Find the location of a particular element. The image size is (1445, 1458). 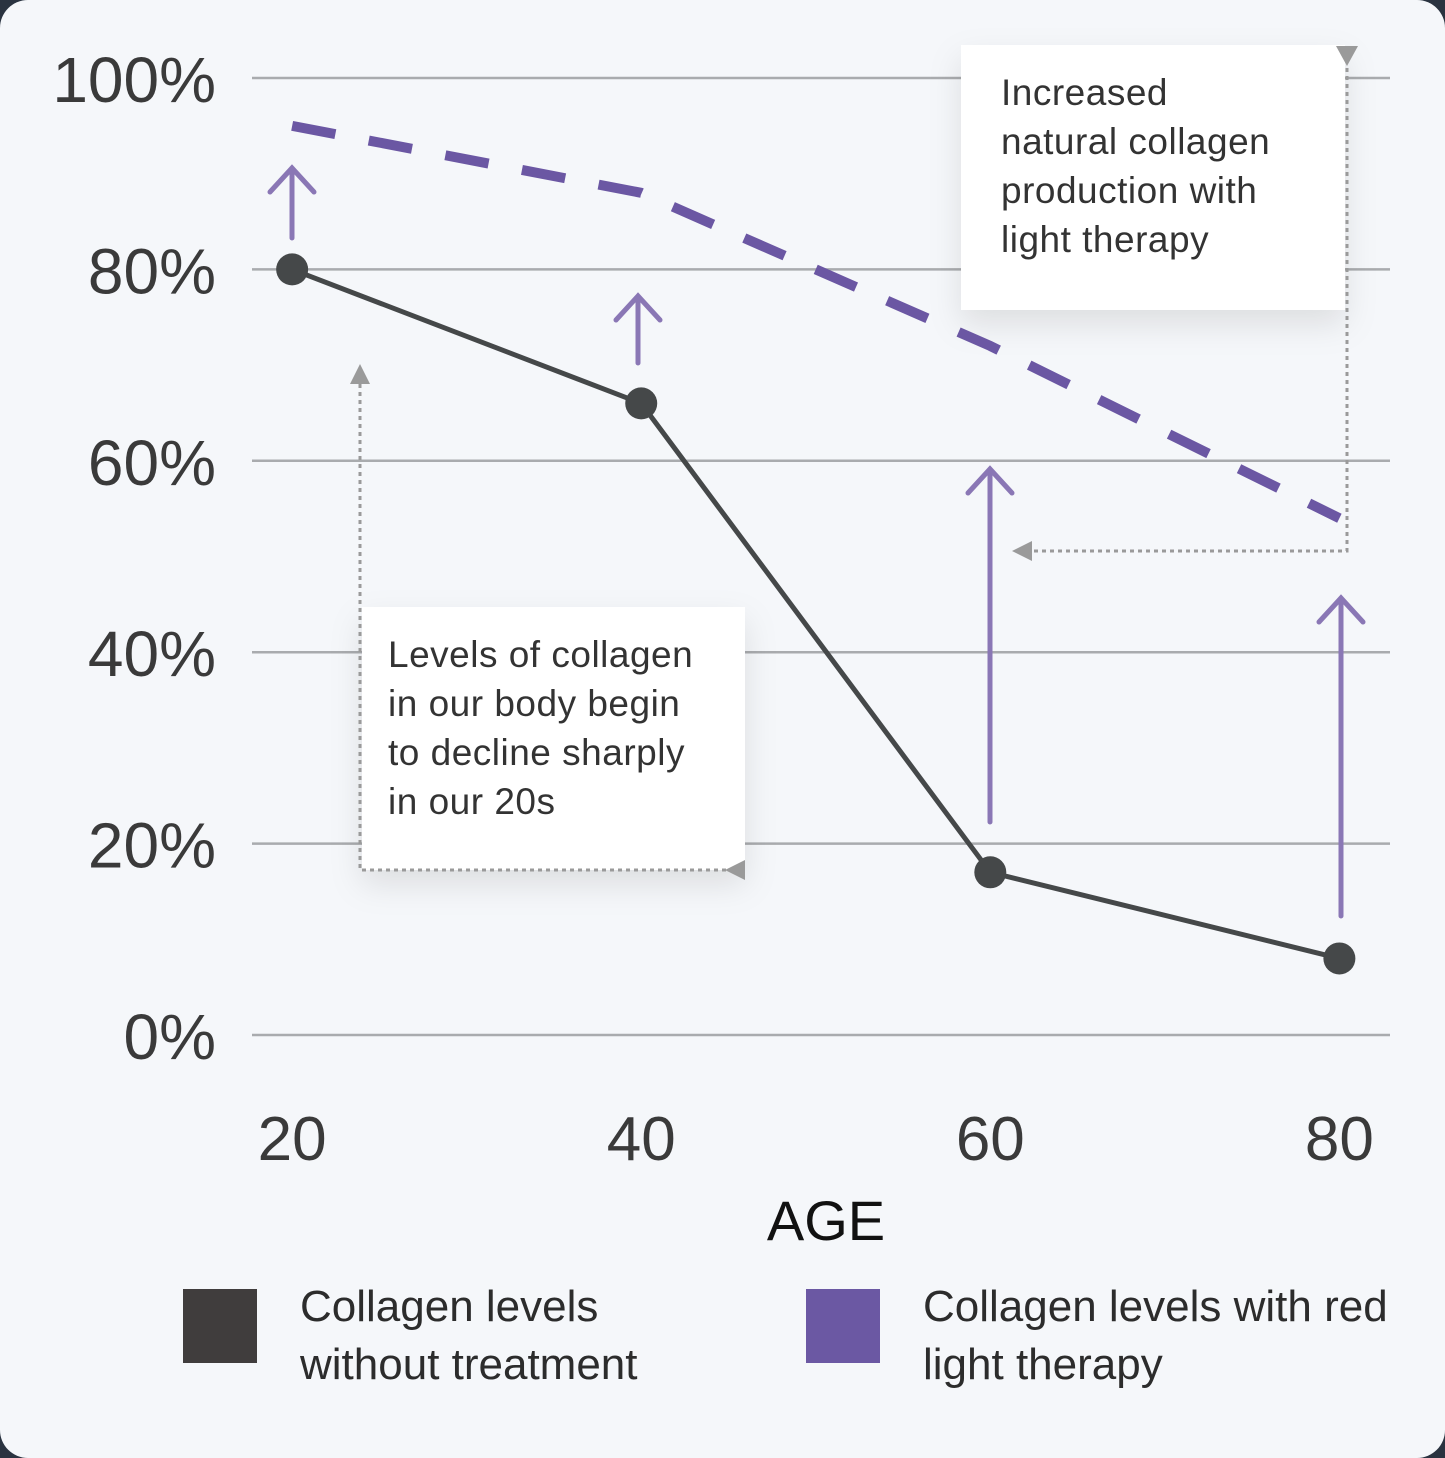

annotation-text: in our 20s is located at coordinates (472, 801).